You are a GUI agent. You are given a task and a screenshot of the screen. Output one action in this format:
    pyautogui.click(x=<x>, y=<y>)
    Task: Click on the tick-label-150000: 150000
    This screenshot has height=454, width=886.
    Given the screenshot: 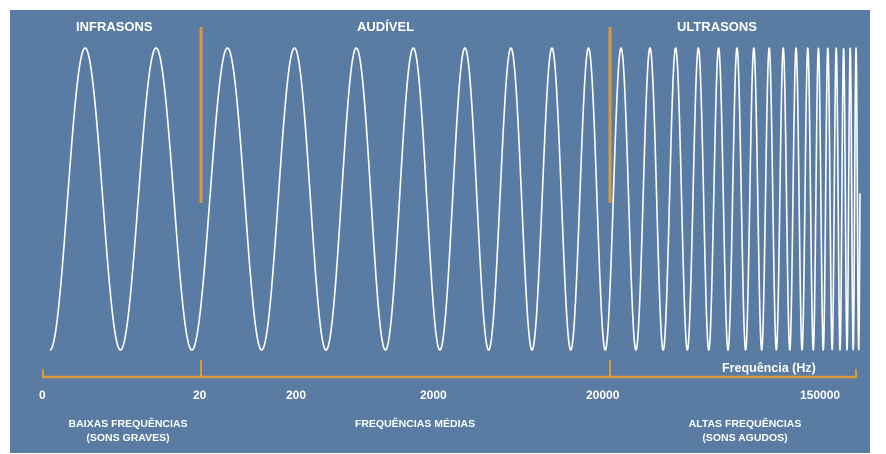 What is the action you would take?
    pyautogui.click(x=820, y=395)
    